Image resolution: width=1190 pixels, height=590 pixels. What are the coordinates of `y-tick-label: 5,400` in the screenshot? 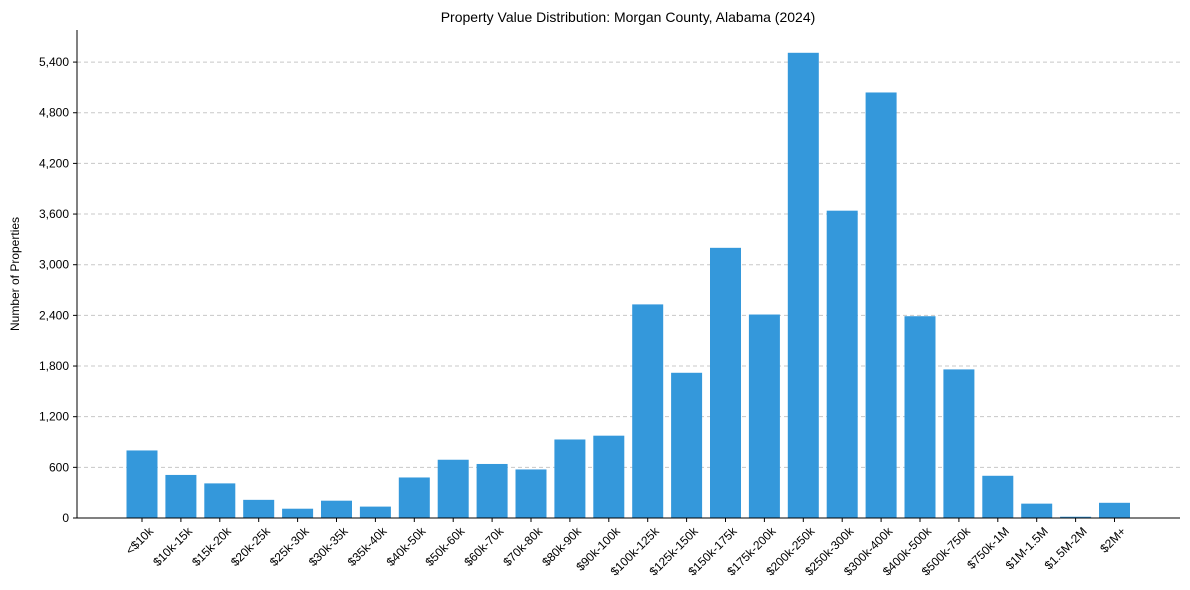 It's located at (54, 62).